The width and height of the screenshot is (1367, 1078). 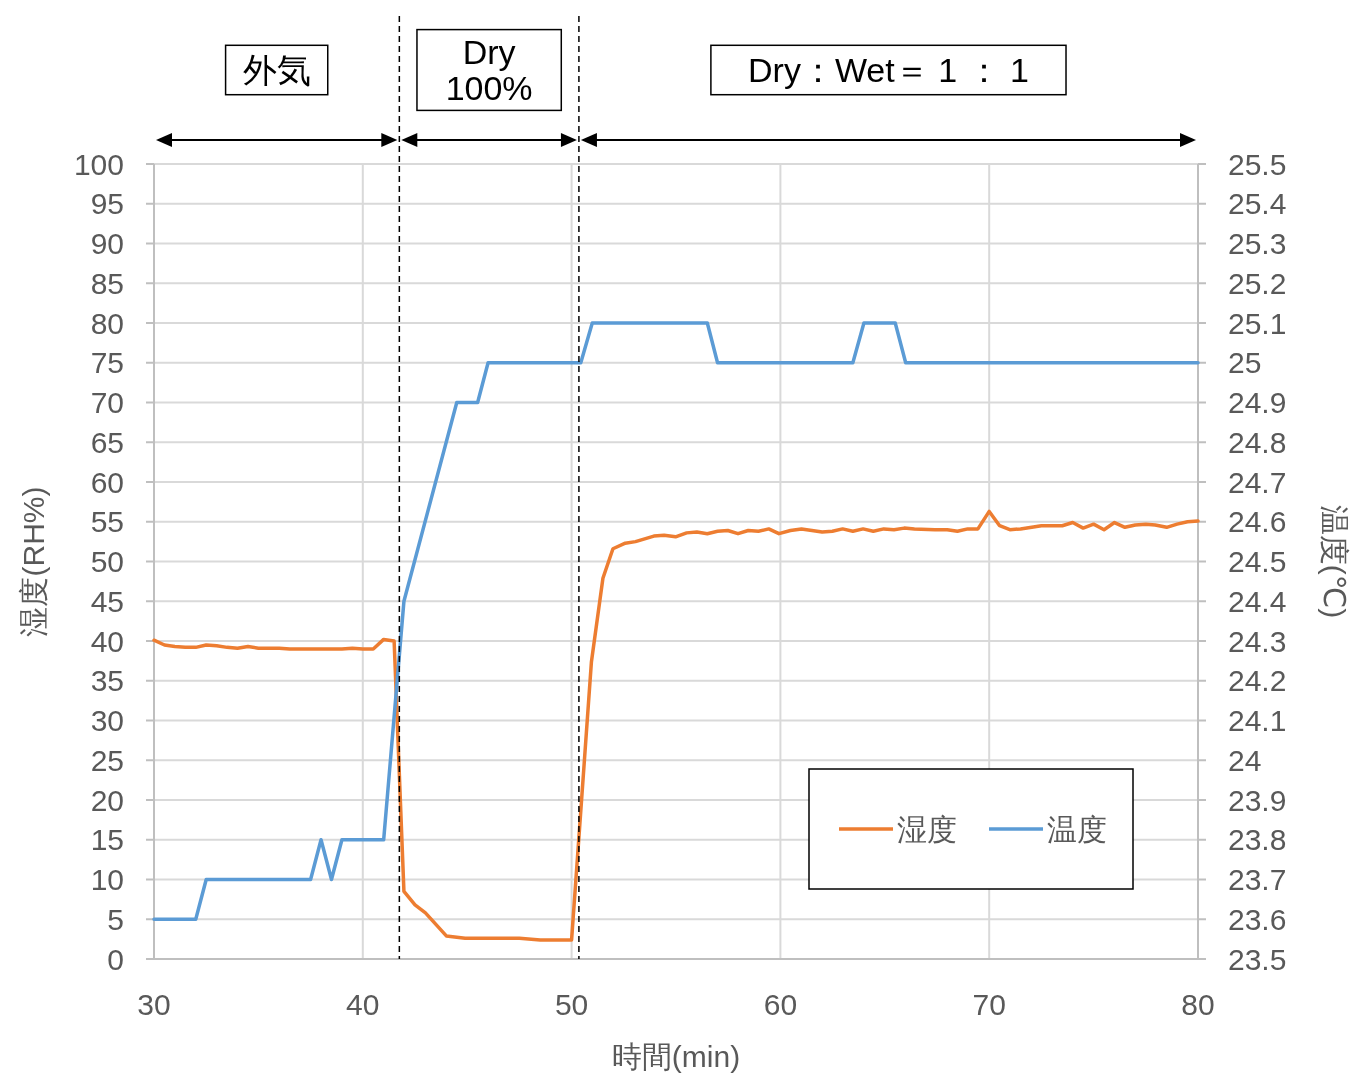 What do you see at coordinates (107, 442) in the screenshot?
I see `y-tick-label: 65` at bounding box center [107, 442].